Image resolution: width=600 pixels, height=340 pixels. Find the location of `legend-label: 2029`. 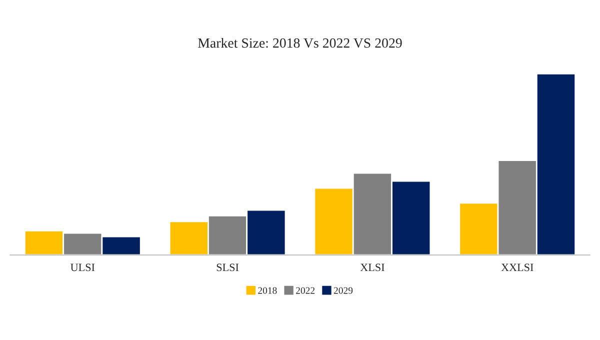

legend-label: 2029 is located at coordinates (343, 290).